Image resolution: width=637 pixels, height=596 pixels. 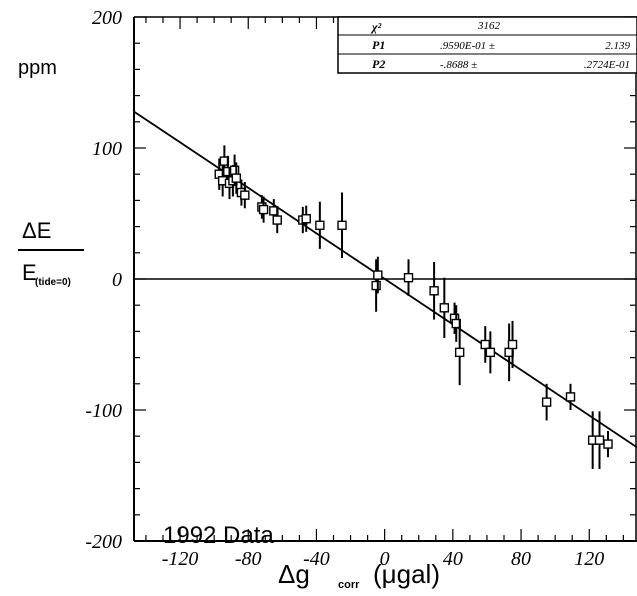 I want to click on x-axis-label-main: Δg, so click(x=294, y=574).